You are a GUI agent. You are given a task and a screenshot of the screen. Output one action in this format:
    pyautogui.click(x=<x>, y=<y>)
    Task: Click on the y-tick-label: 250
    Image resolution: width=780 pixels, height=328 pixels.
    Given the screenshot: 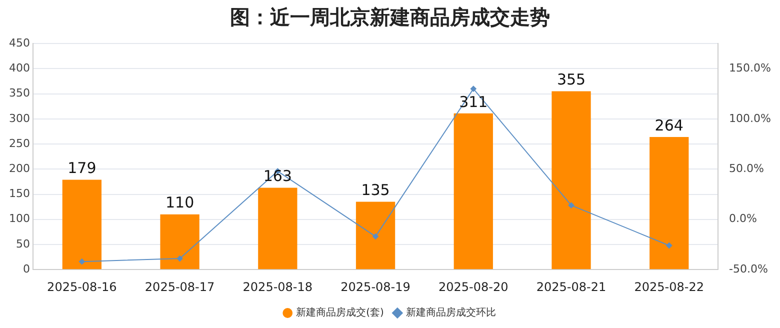 What is the action you would take?
    pyautogui.click(x=19, y=143)
    